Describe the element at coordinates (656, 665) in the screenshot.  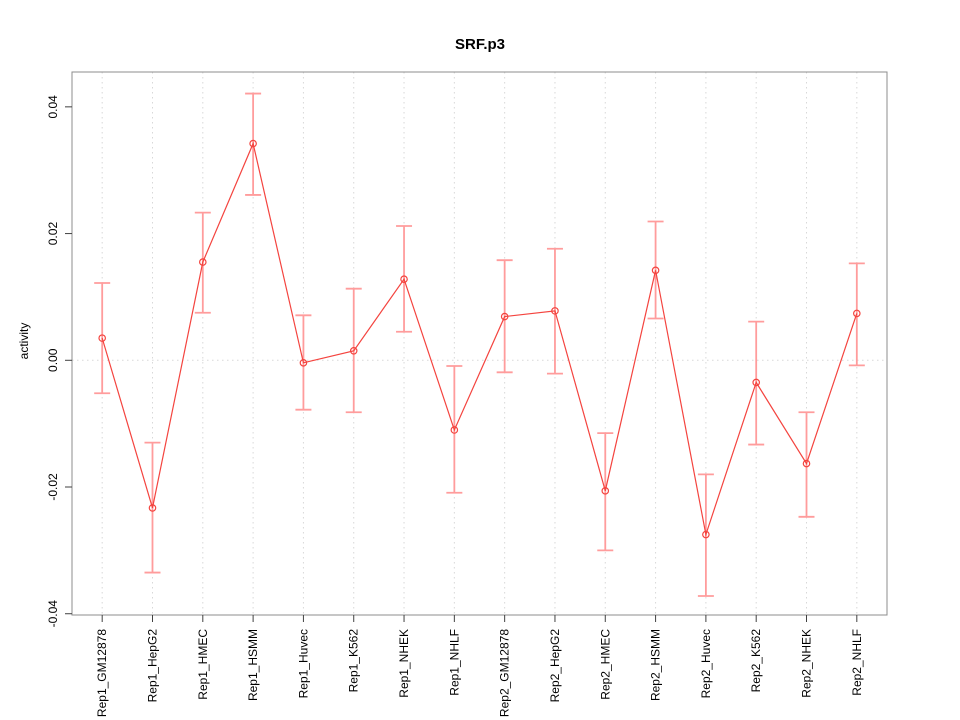
I see `x-category-label: Rep2_HSMM` at that location.